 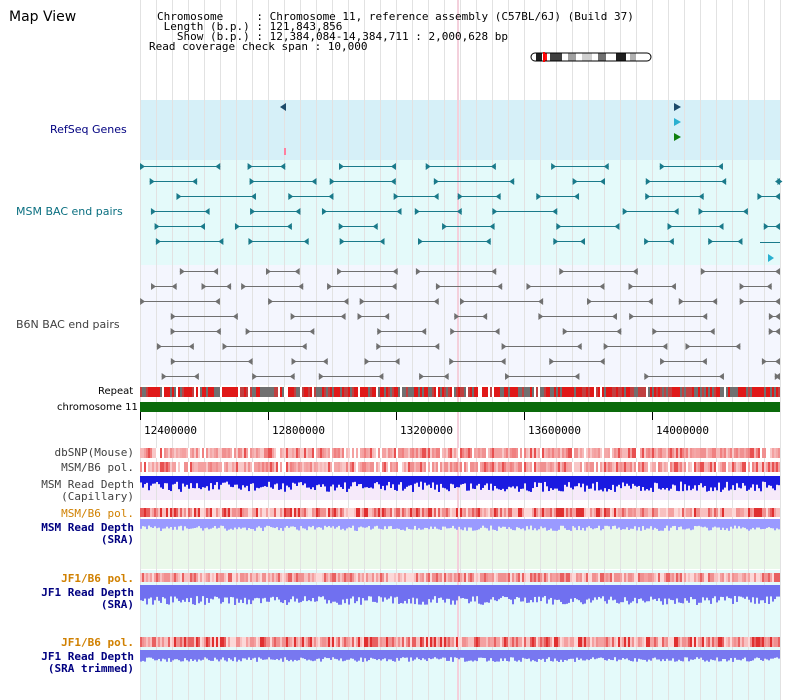 I want to click on track-label-msm-depth-sra: MSM Read Depth, so click(x=87, y=527).